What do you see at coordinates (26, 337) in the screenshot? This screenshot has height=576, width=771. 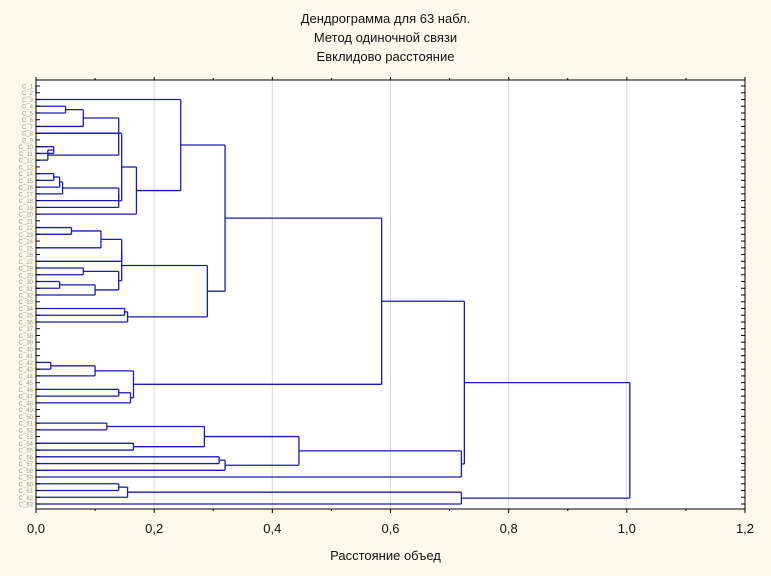 I see `leaf-label: C_38` at bounding box center [26, 337].